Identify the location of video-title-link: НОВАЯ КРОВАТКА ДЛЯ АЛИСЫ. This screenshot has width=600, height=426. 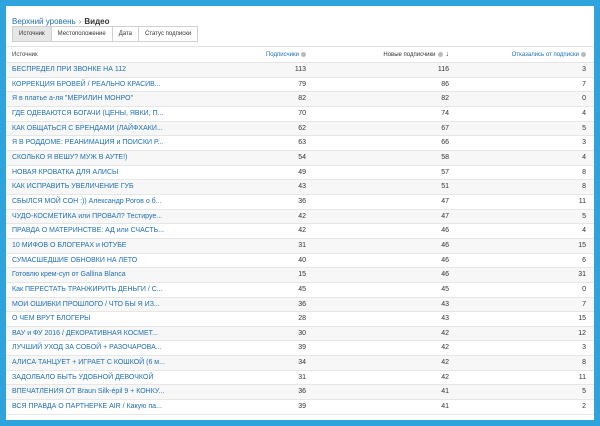
(65, 172).